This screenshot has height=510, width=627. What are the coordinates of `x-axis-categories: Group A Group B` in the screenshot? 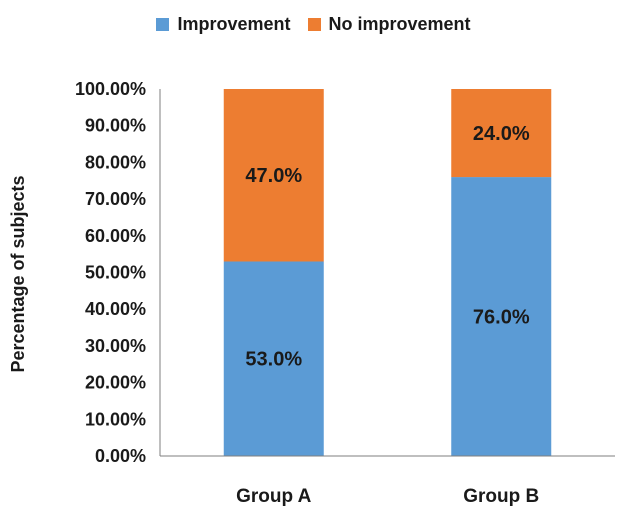 It's located at (387, 496).